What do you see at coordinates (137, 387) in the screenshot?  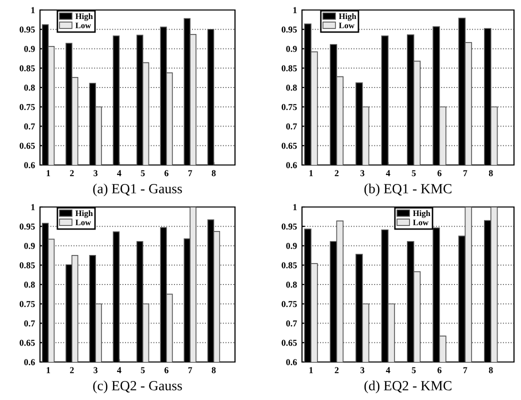 I see `text: (c) EQ2 - Gauss` at bounding box center [137, 387].